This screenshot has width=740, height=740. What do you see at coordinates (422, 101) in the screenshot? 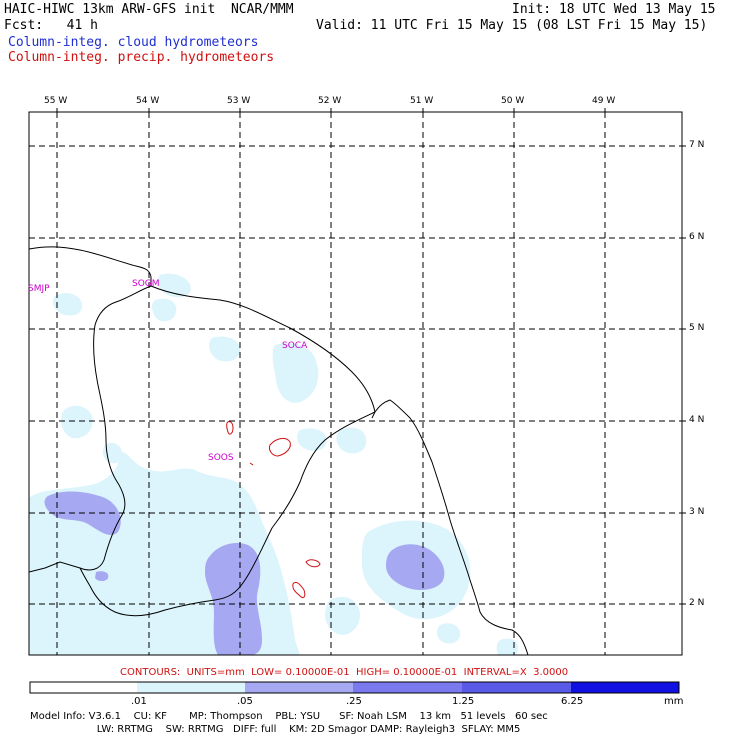
I see `lon-label-51w: 51 W` at bounding box center [422, 101].